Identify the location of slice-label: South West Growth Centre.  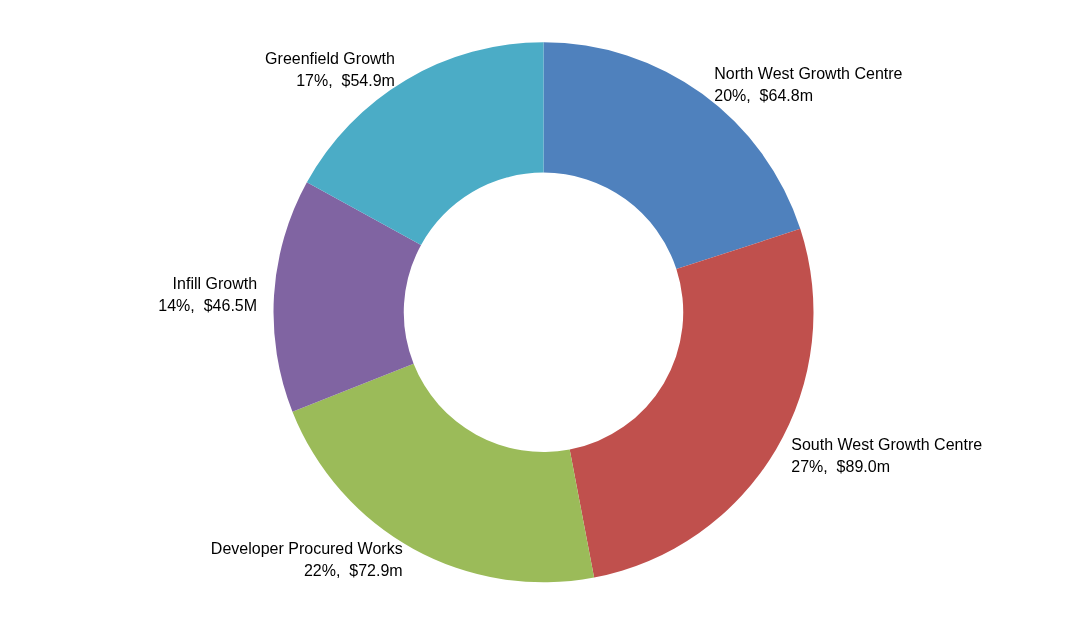
(887, 445).